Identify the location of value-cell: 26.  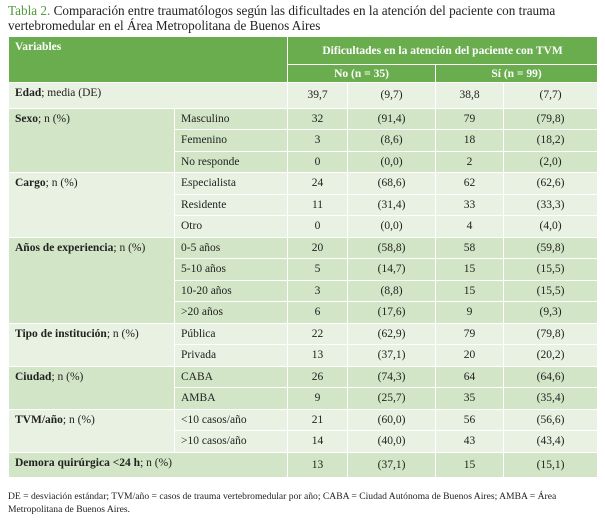
(318, 376).